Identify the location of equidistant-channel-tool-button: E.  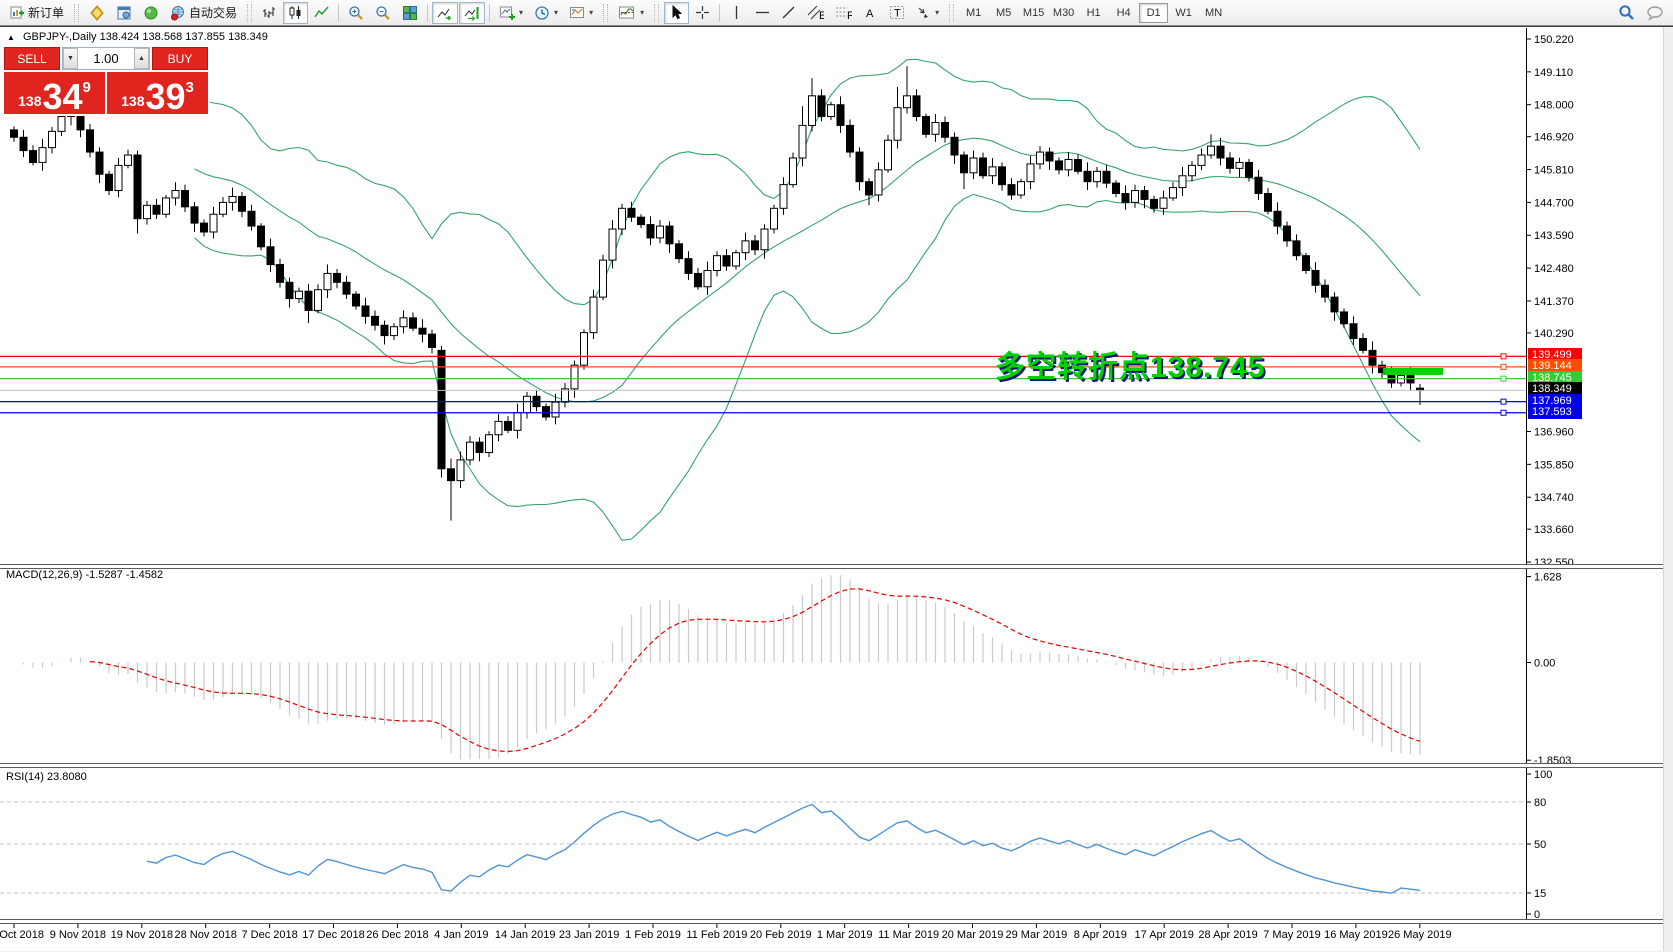
(815, 13).